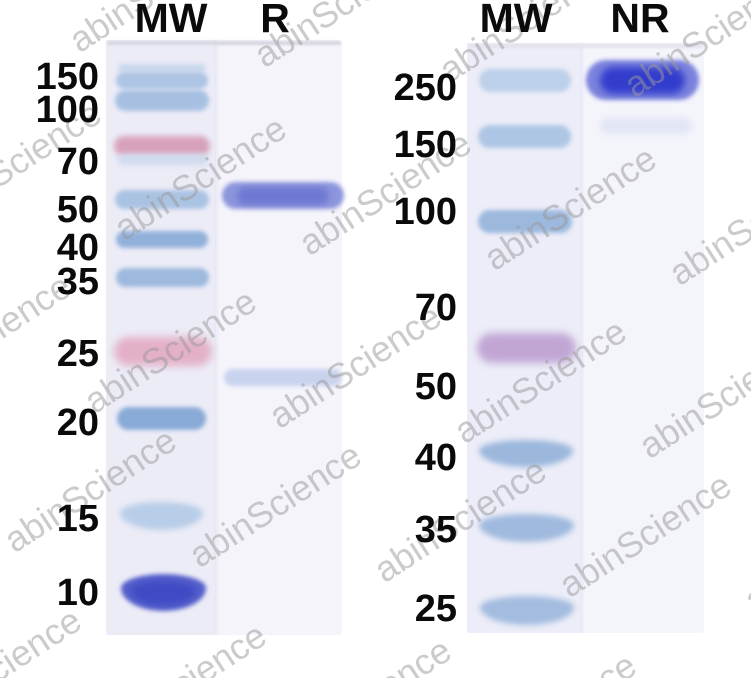  I want to click on marker-label-250: 250, so click(425, 88).